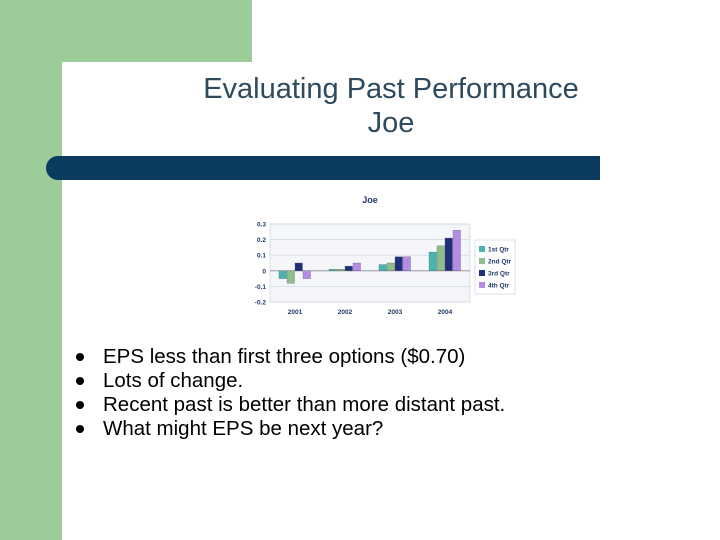  What do you see at coordinates (445, 312) in the screenshot?
I see `x-tick-label: 2004` at bounding box center [445, 312].